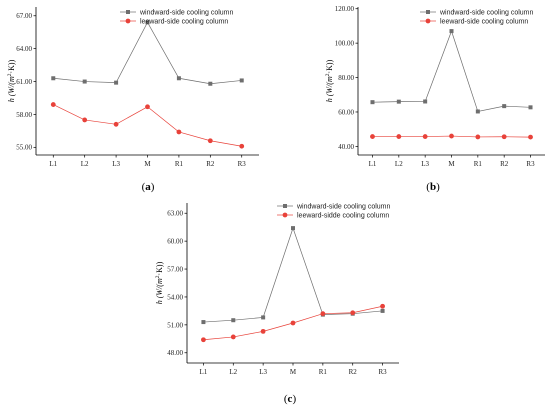 Image resolution: width=550 pixels, height=408 pixels. What do you see at coordinates (346, 112) in the screenshot?
I see `y-tick-label: 60.00` at bounding box center [346, 112].